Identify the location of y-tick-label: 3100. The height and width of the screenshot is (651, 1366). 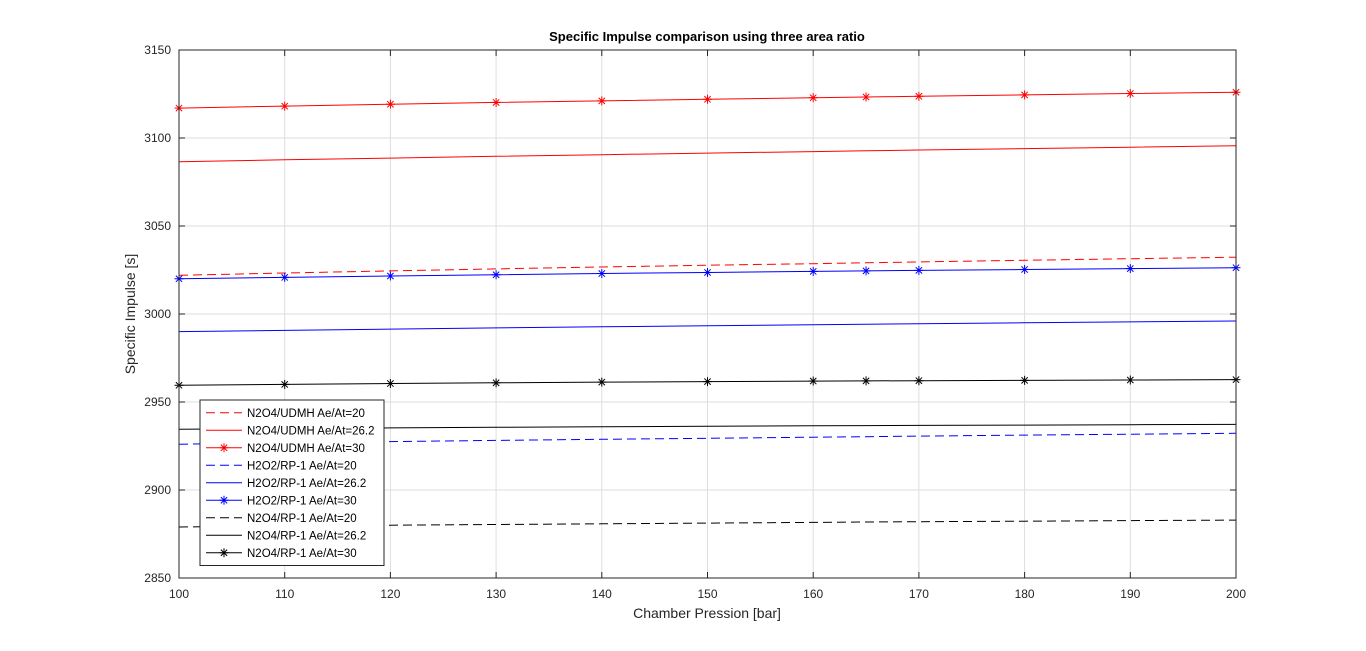
(157, 138).